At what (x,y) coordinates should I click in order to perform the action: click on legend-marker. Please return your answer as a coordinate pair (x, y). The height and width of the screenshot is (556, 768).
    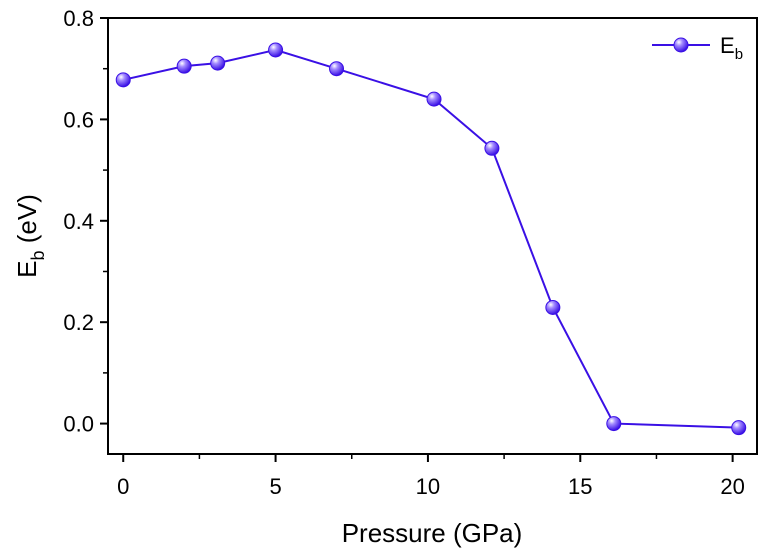
    Looking at the image, I should click on (681, 45).